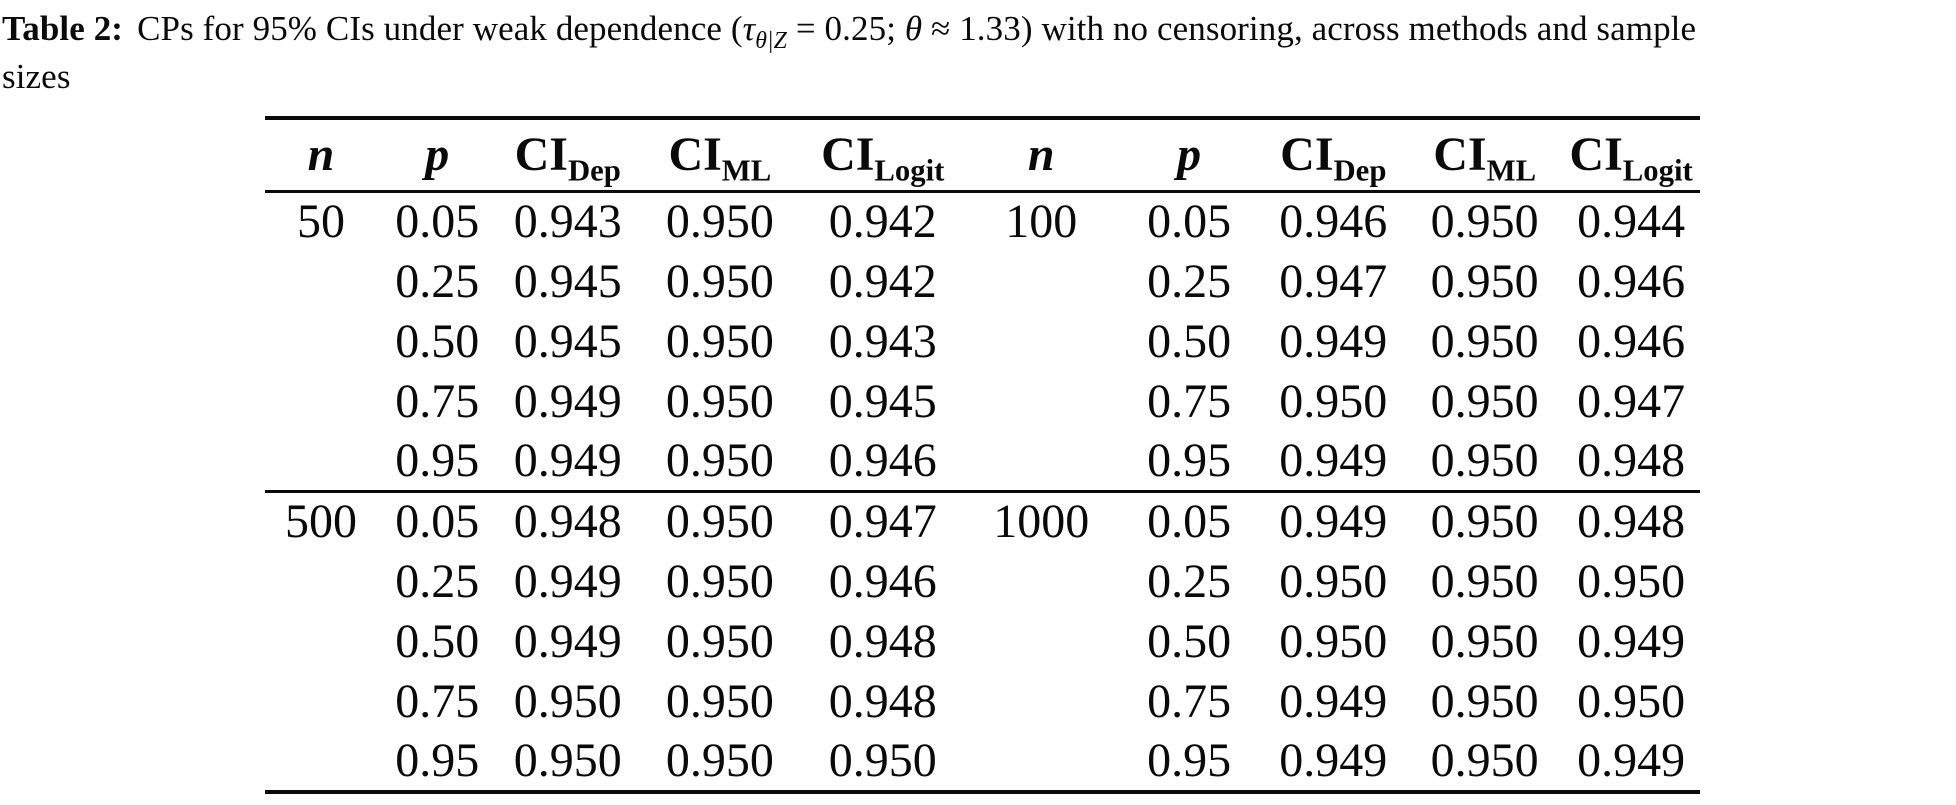 The image size is (1956, 805). I want to click on cell-n: 100, so click(1041, 222).